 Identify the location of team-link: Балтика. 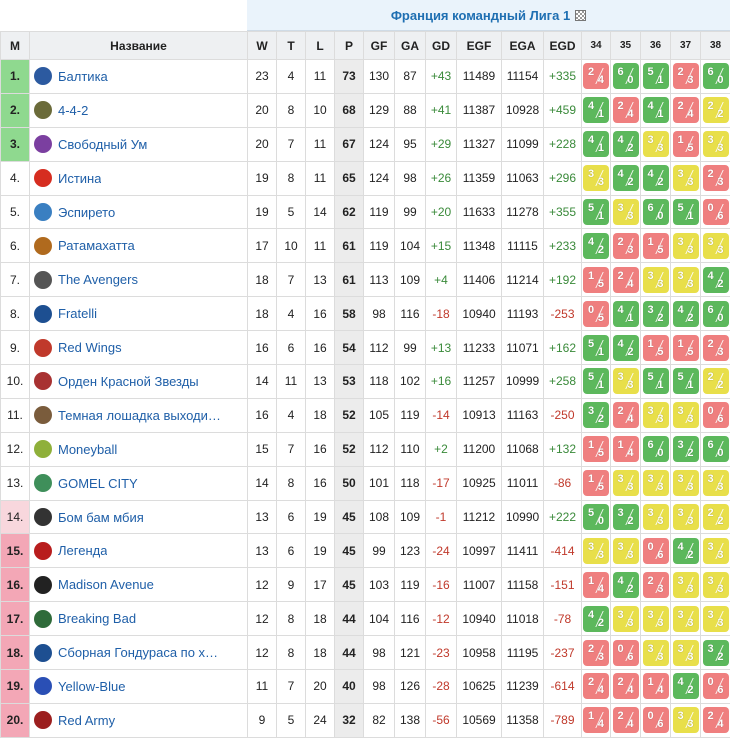
(83, 76).